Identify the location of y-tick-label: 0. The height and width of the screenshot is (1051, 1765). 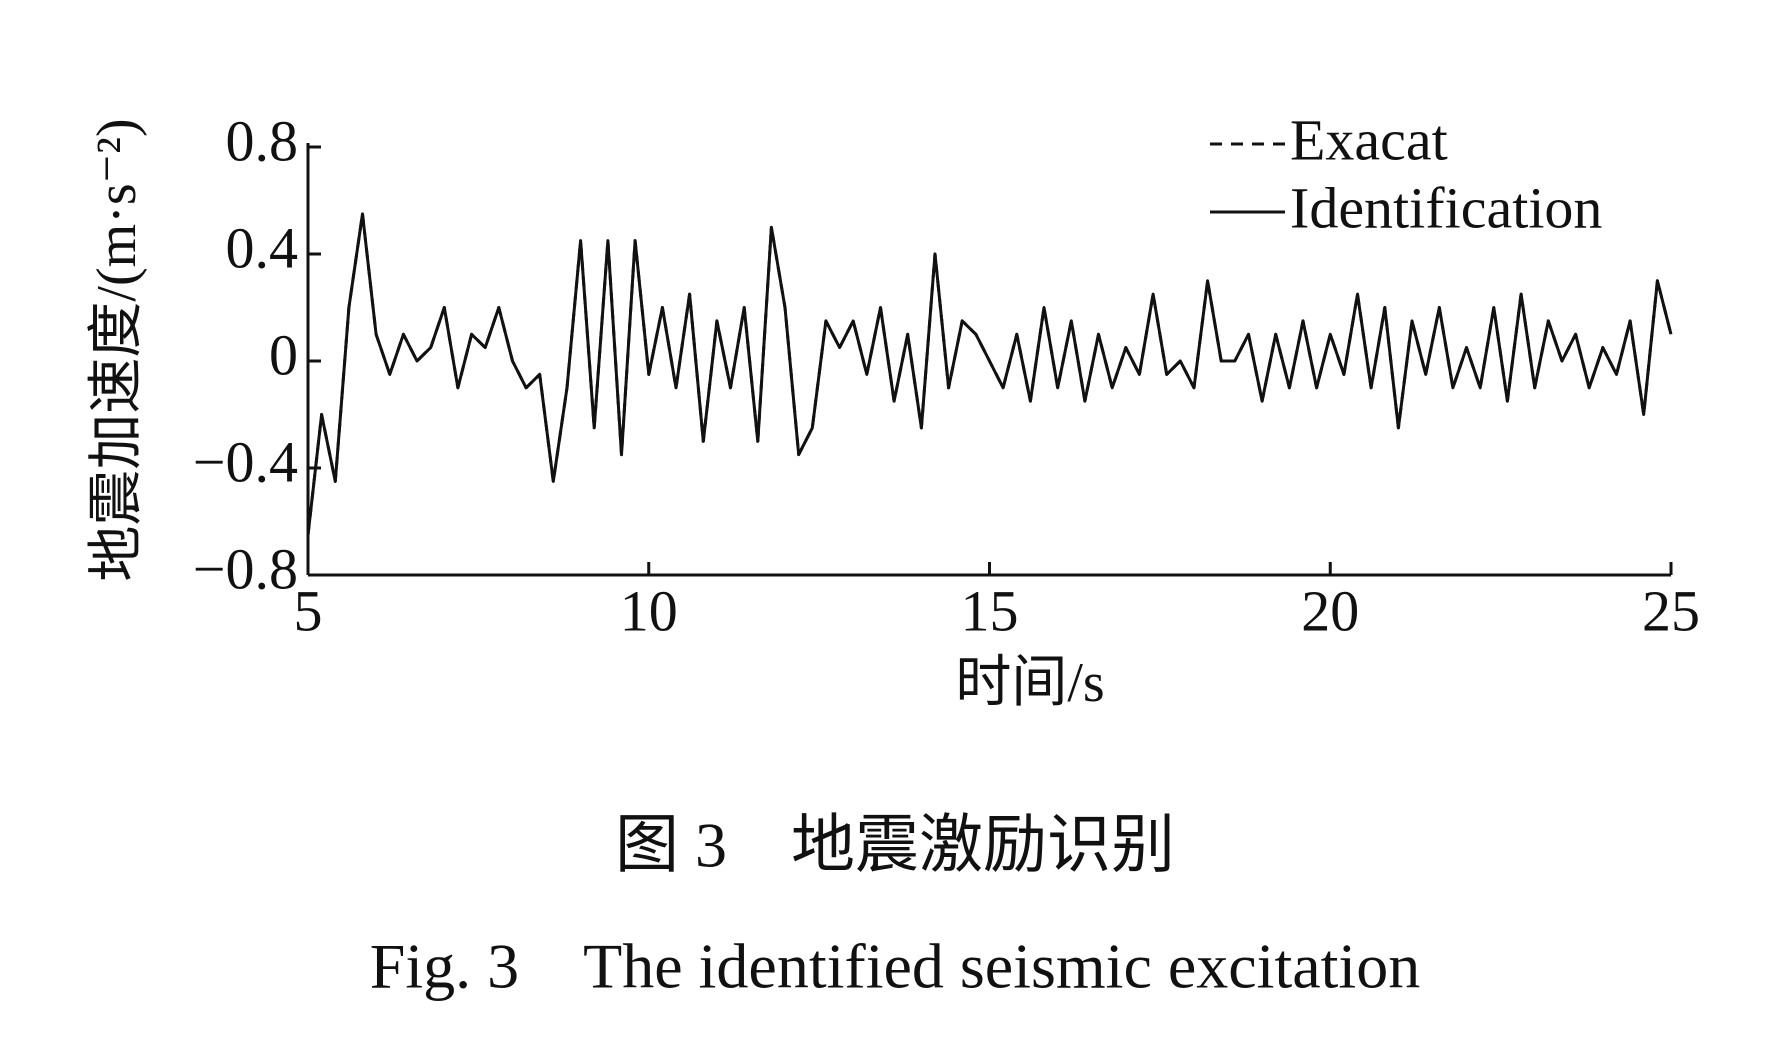
(283, 354).